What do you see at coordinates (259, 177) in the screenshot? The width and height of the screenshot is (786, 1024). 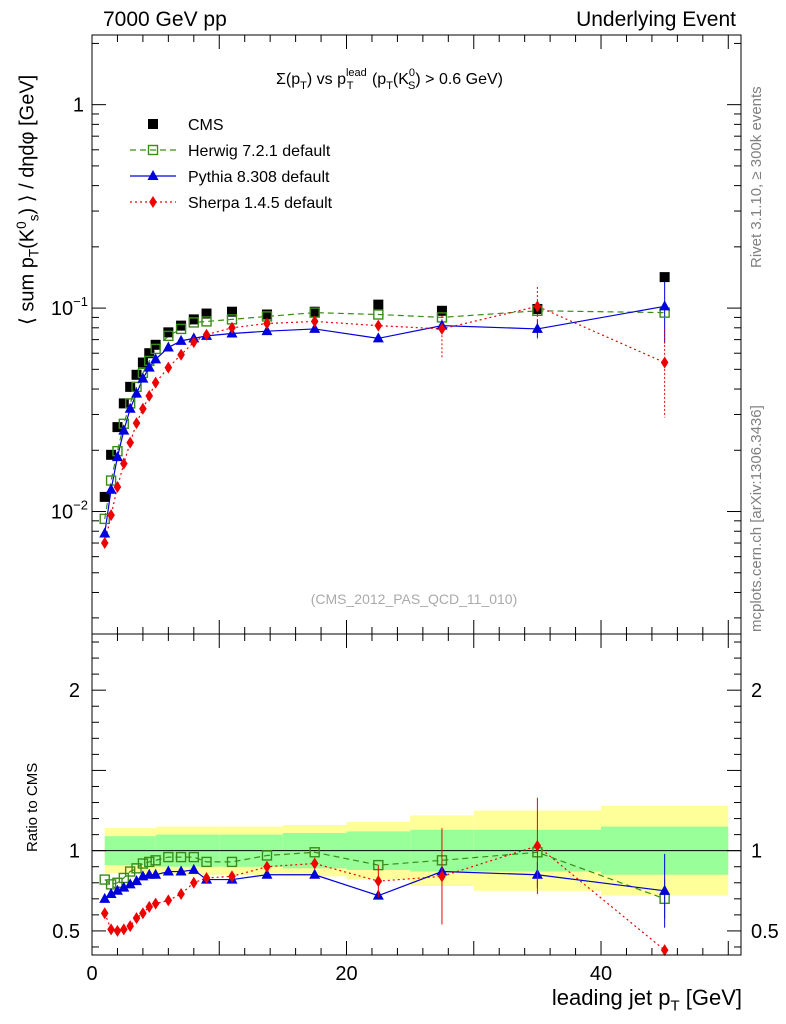 I see `legend-label: Pythia 8.308 default` at bounding box center [259, 177].